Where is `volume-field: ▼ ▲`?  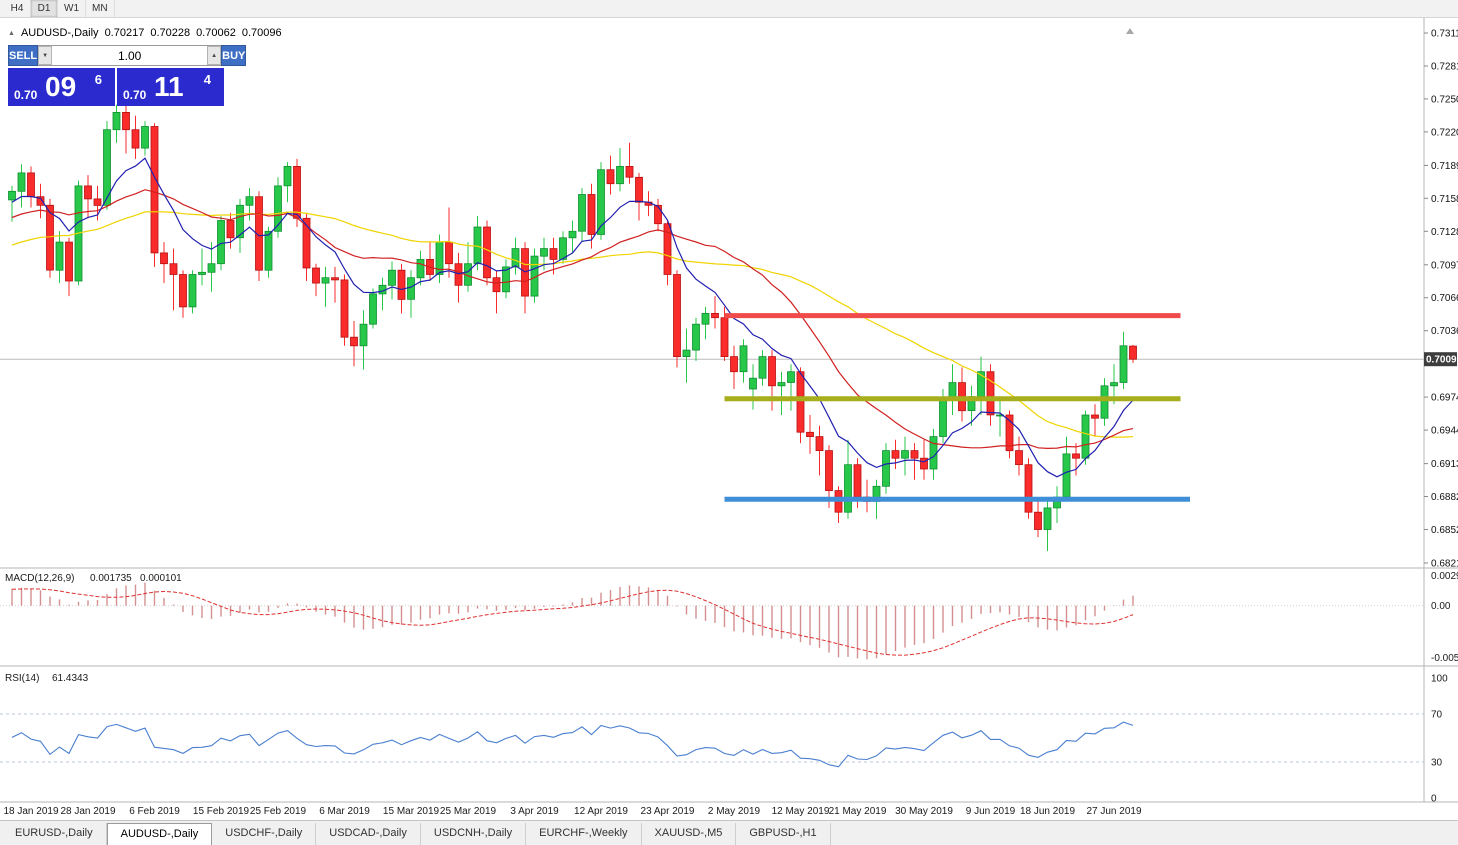
volume-field: ▼ ▲ is located at coordinates (130, 55).